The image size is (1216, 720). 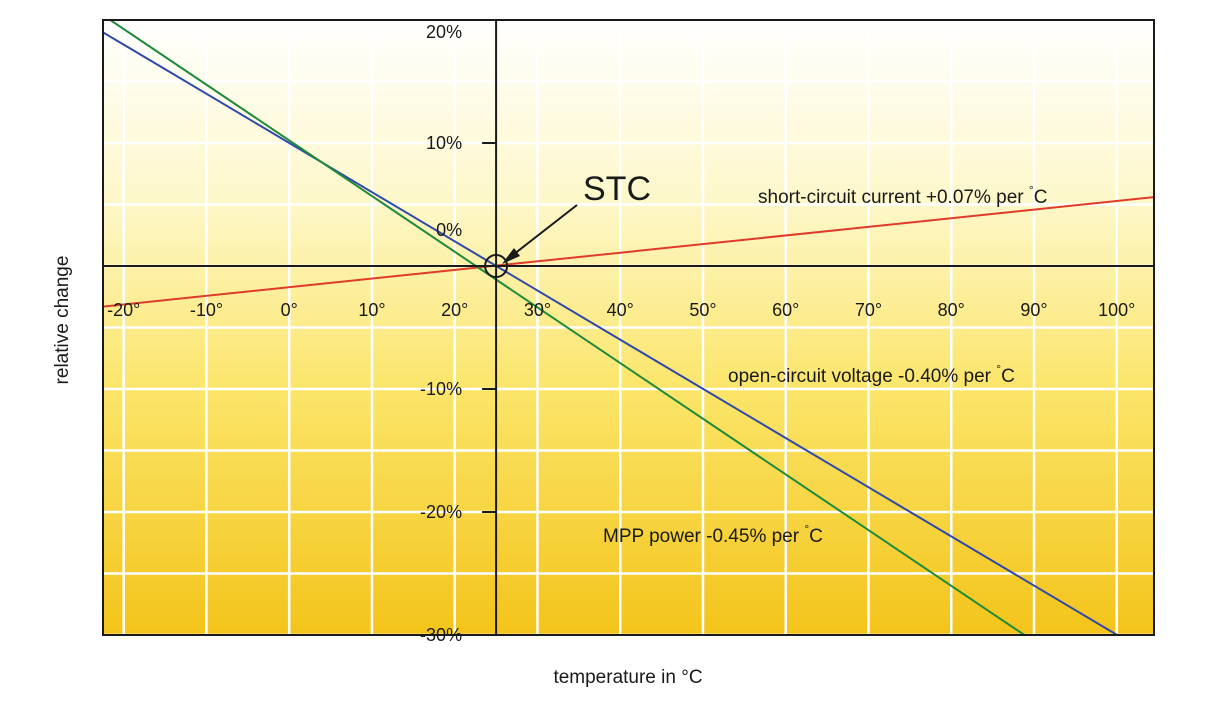 What do you see at coordinates (537, 310) in the screenshot?
I see `x-tick-label: 30°` at bounding box center [537, 310].